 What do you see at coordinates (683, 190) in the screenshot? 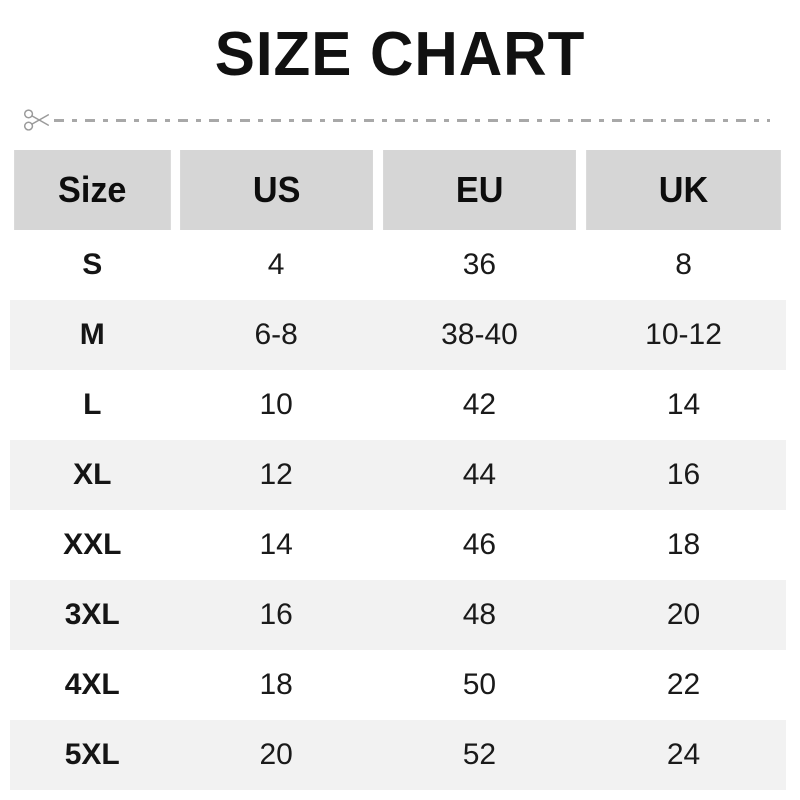
I see `column-header-uk: UK` at bounding box center [683, 190].